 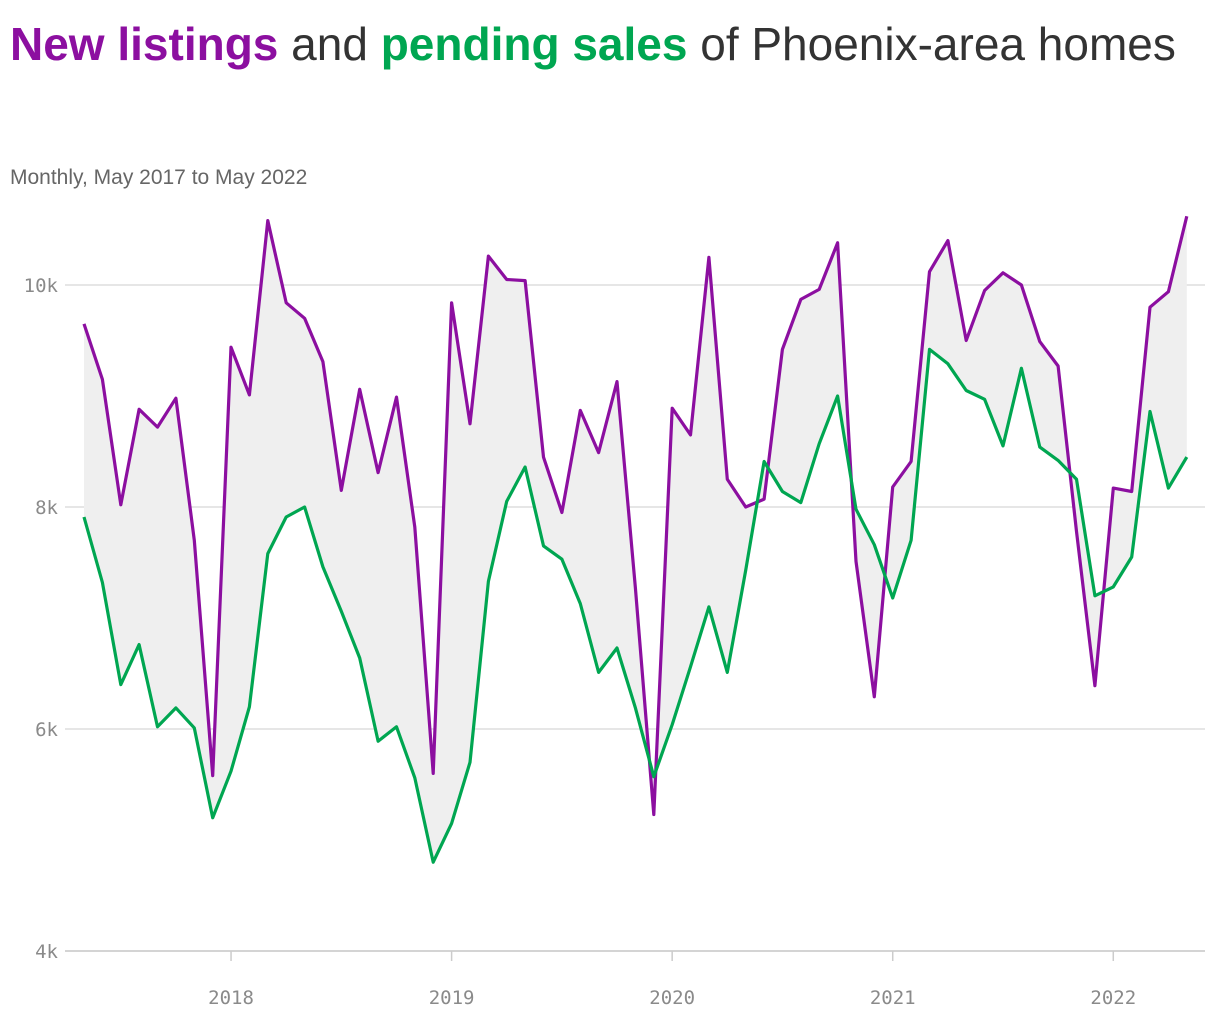 What do you see at coordinates (534, 44) in the screenshot?
I see `title-pending-sales: pending sales` at bounding box center [534, 44].